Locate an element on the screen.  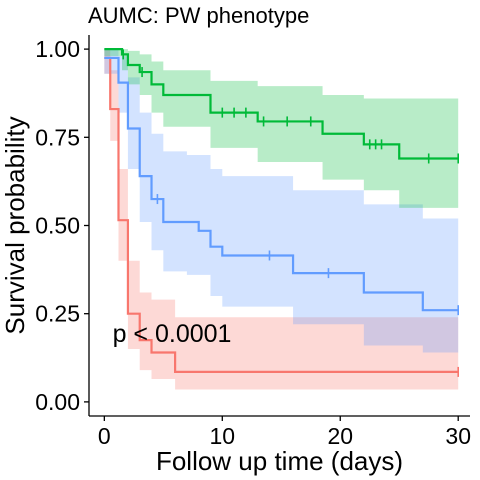
y-tick-label: 0.25 is located at coordinates (57, 314).